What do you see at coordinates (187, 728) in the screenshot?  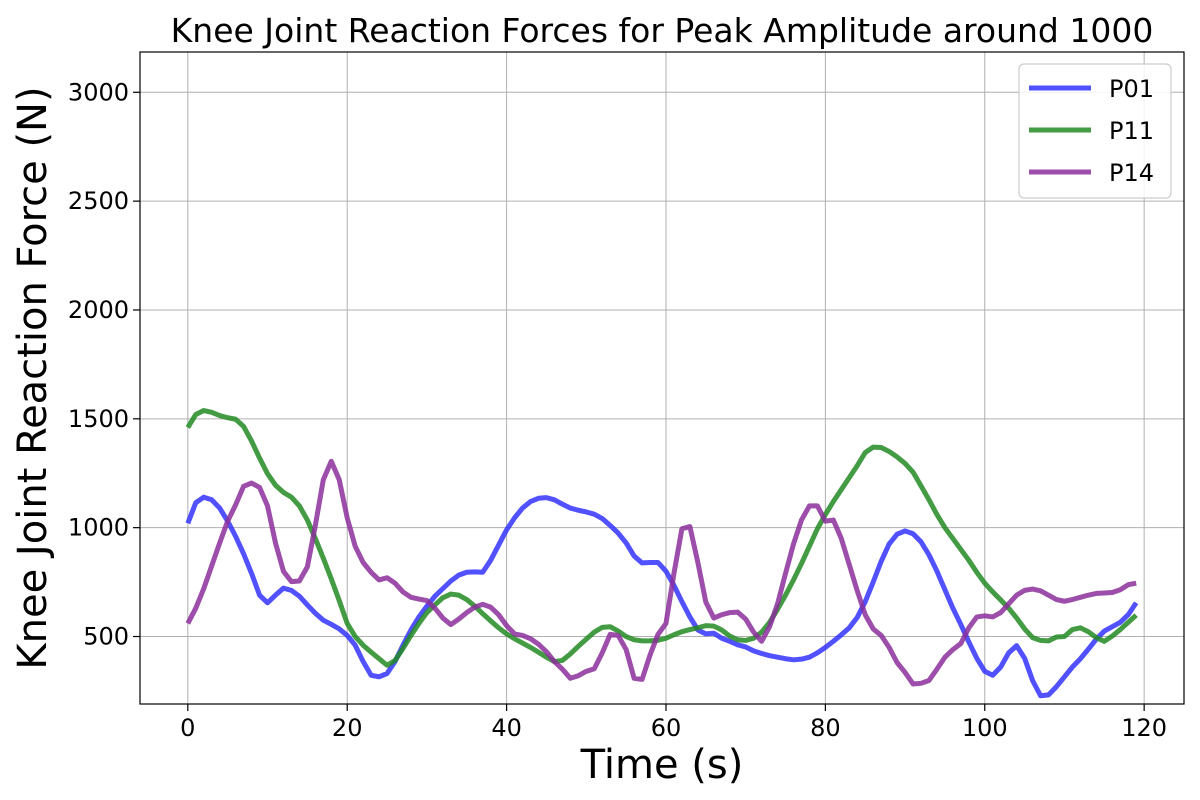 I see `x-tick-label: 0` at bounding box center [187, 728].